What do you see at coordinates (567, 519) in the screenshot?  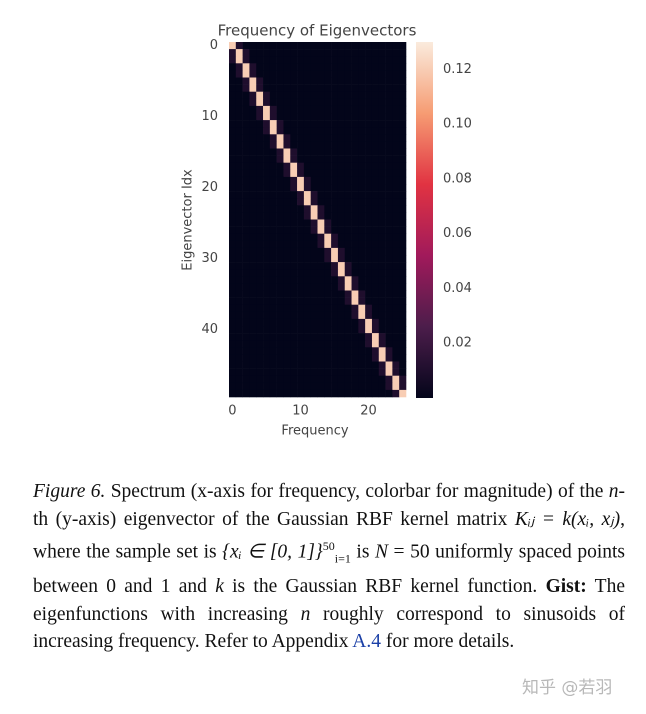 I see `caption-math: Kᵢⱼ = k(xᵢ, xⱼ)` at bounding box center [567, 519].